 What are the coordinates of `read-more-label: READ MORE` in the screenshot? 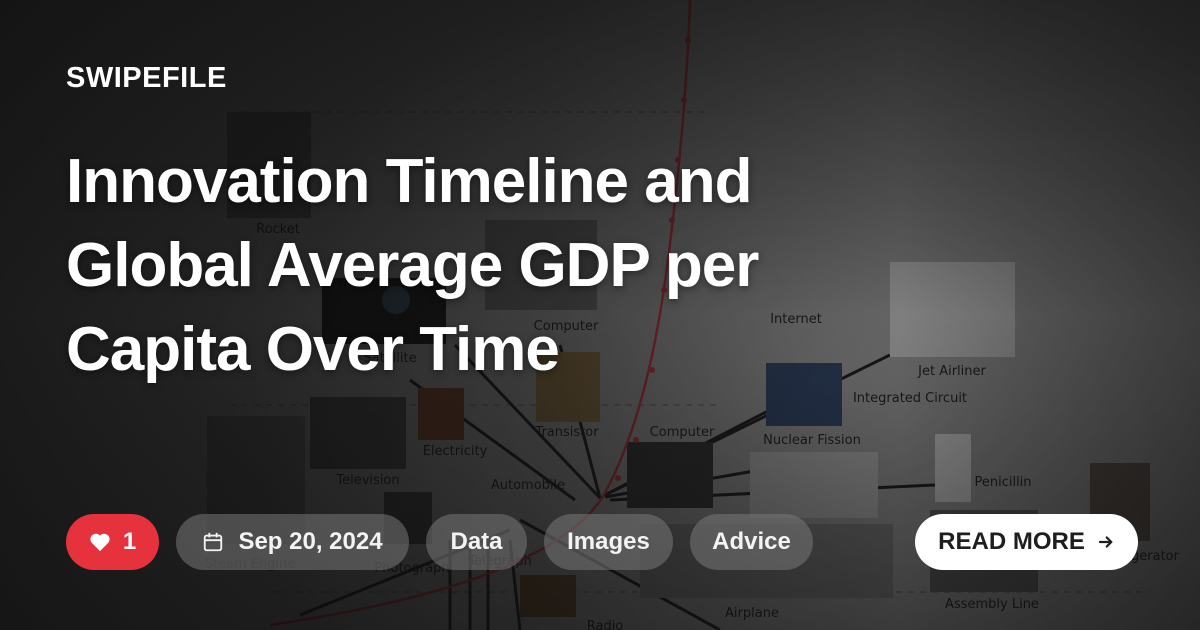 It's located at (1011, 541).